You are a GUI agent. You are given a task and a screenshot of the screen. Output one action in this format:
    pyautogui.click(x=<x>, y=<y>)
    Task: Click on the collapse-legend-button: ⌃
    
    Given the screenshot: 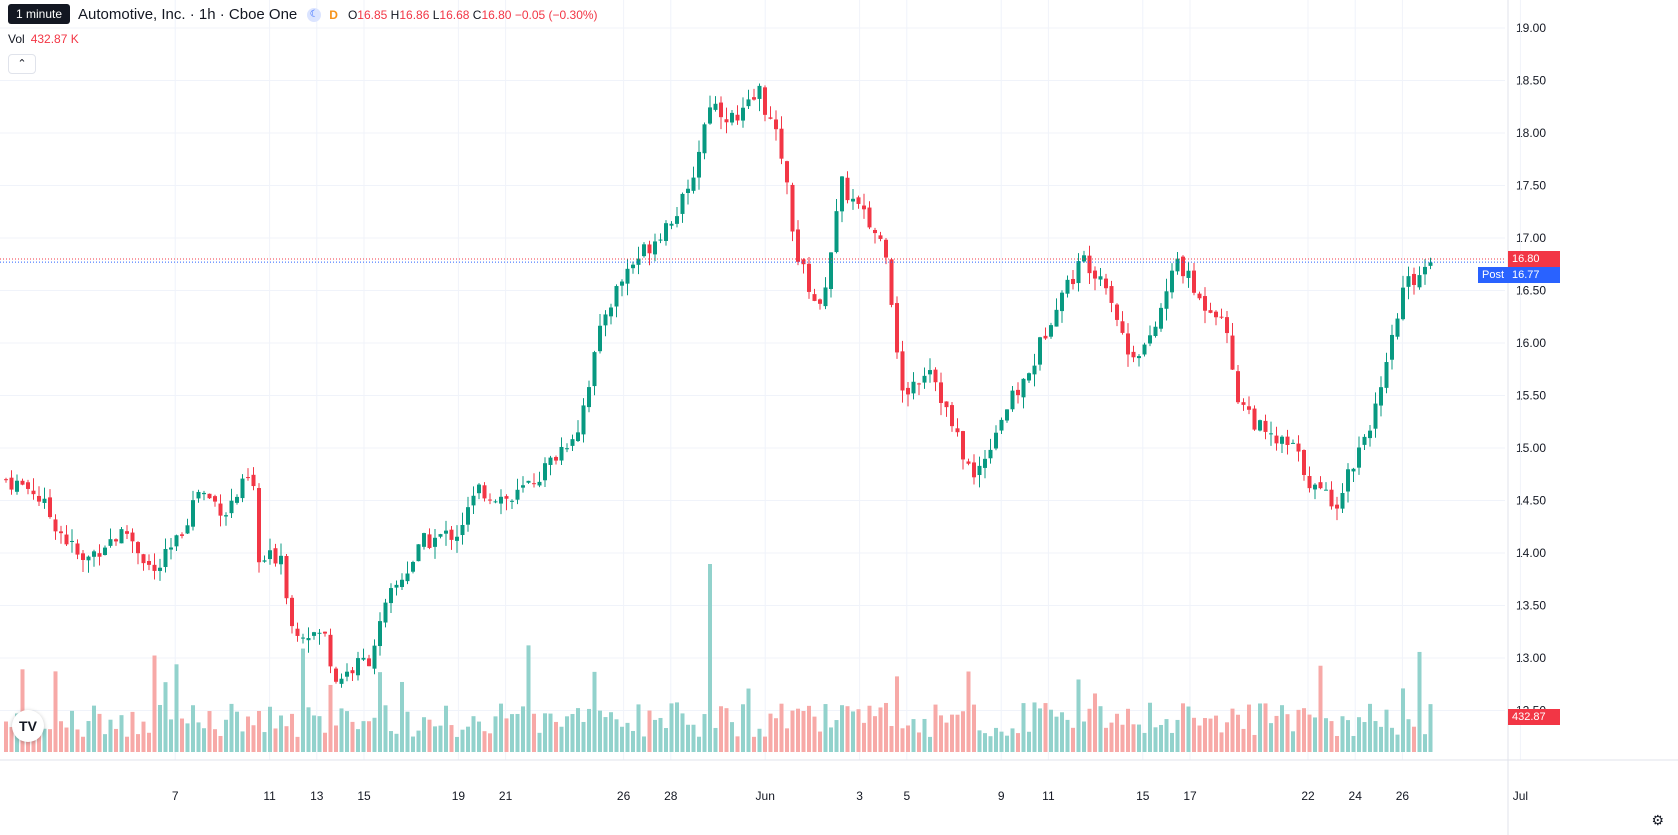 What is the action you would take?
    pyautogui.click(x=22, y=64)
    